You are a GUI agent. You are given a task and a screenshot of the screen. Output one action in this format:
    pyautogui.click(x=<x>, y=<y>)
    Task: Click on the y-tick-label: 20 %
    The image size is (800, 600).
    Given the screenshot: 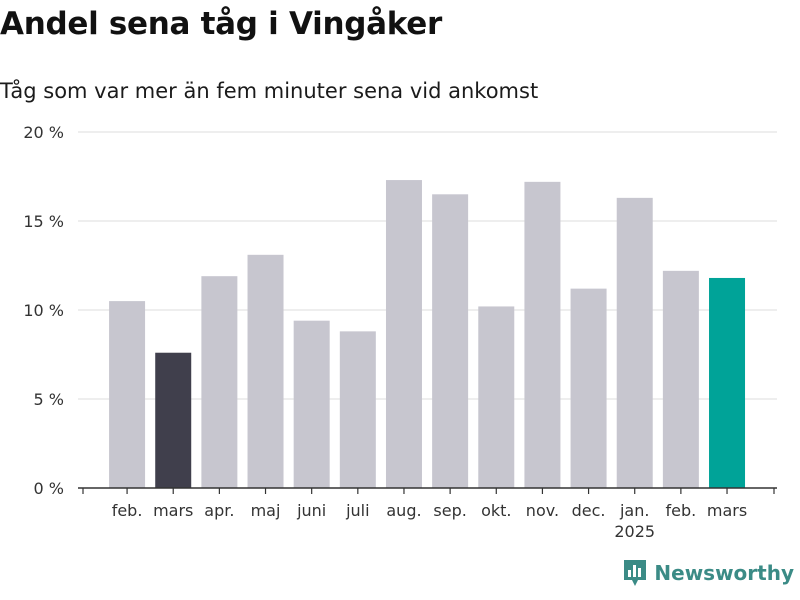 What is the action you would take?
    pyautogui.click(x=43, y=132)
    